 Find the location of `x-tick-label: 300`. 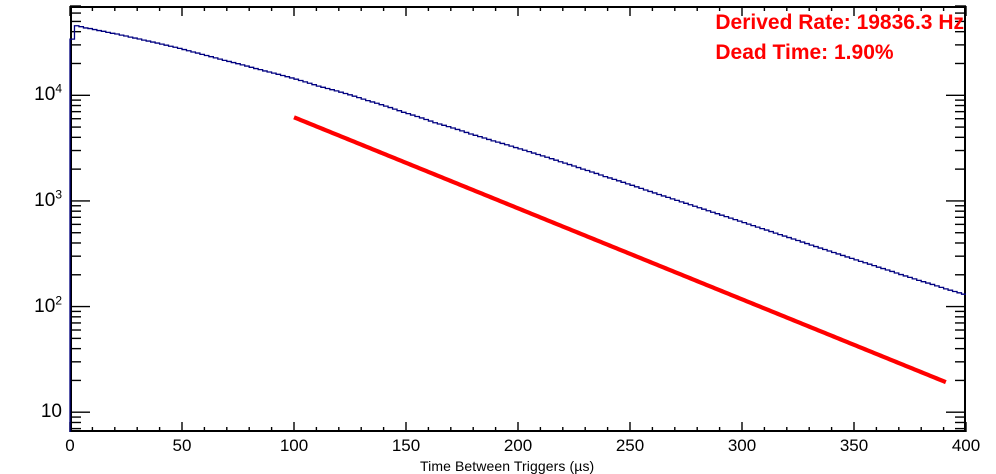

x-tick-label: 300 is located at coordinates (742, 445).